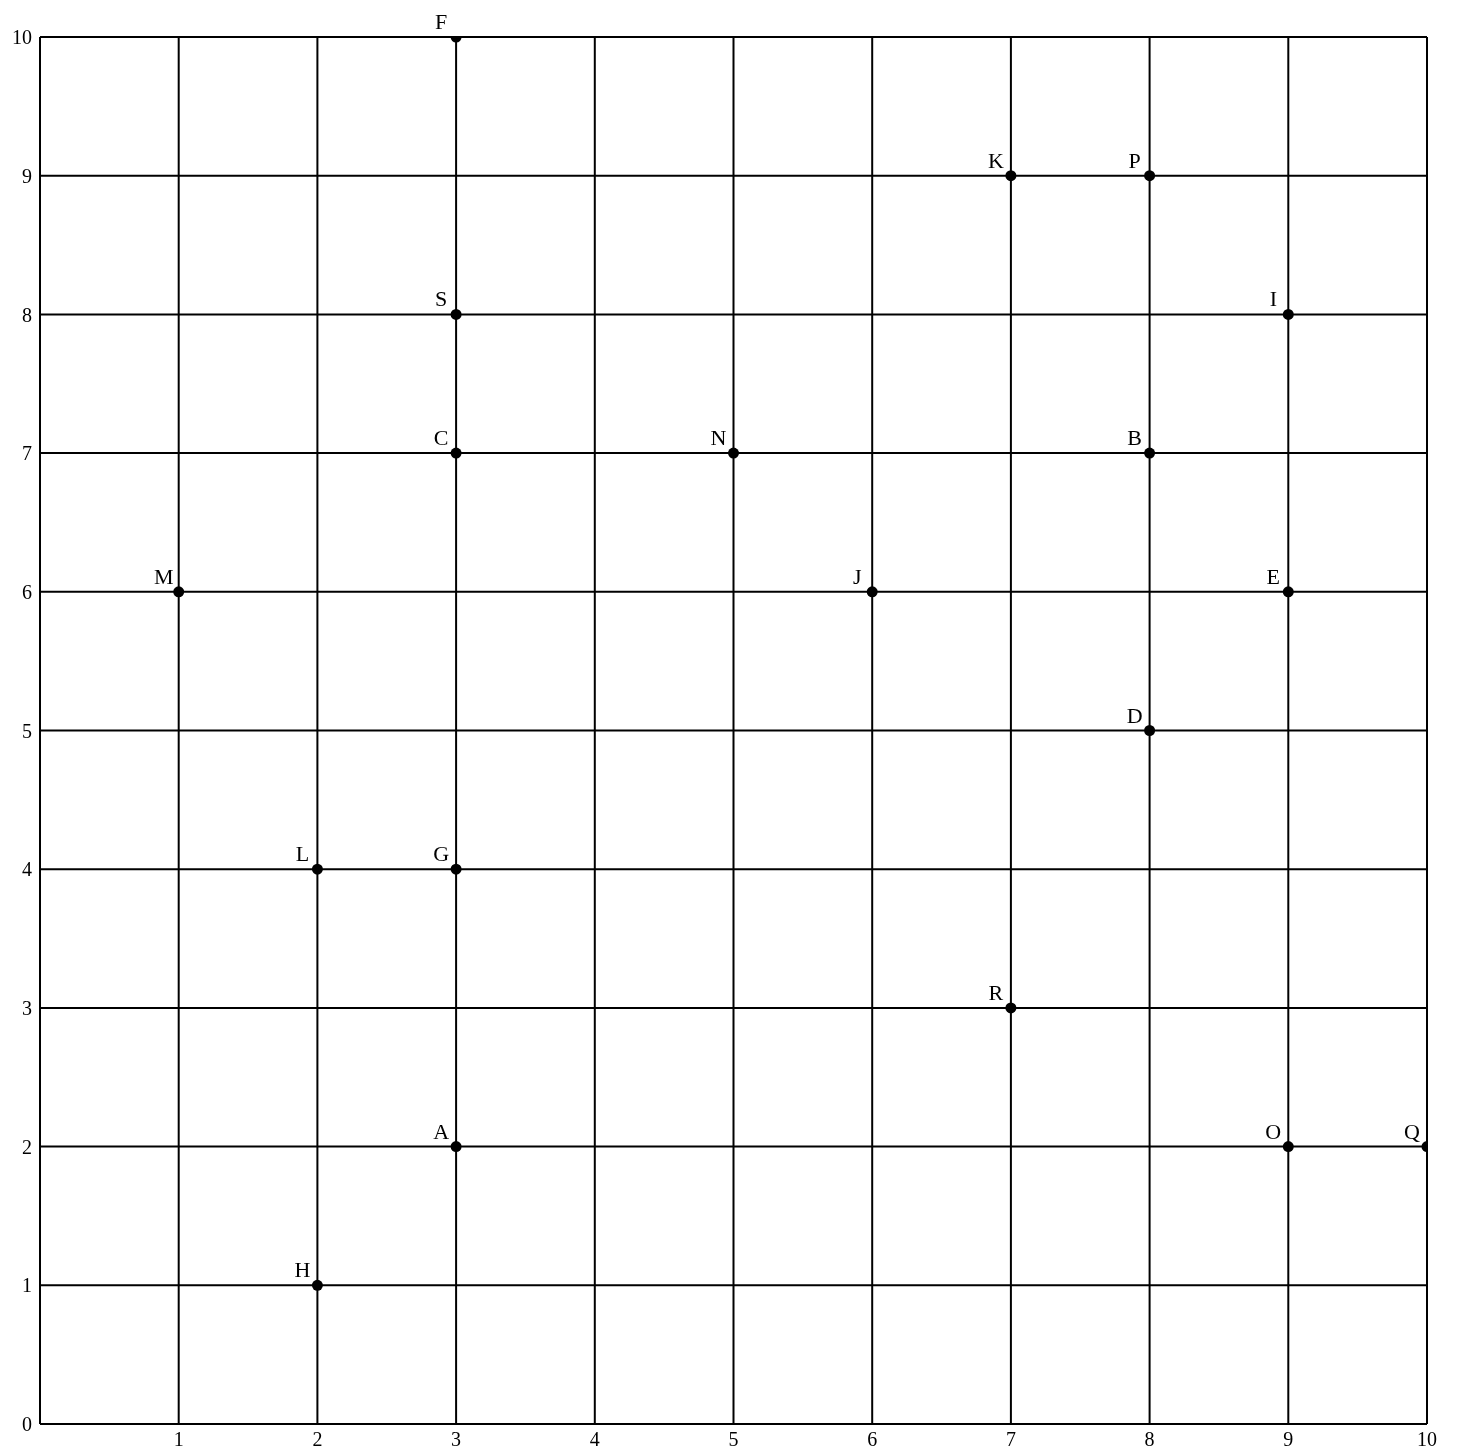 This screenshot has width=1457, height=1456. I want to click on data-label: B, so click(1134, 438).